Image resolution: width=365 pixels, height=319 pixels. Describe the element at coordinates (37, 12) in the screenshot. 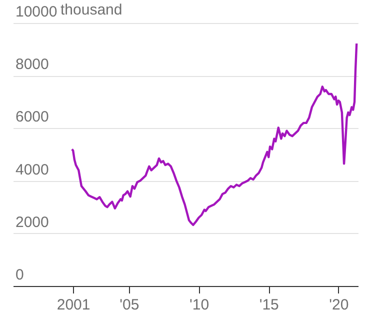

I see `y-tick-label: 10000` at that location.